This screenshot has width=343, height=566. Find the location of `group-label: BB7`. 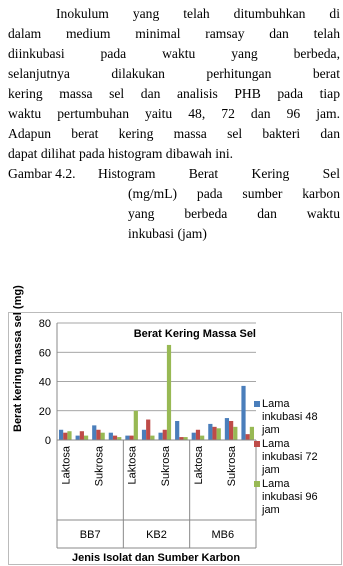

group-label: BB7 is located at coordinates (90, 535).